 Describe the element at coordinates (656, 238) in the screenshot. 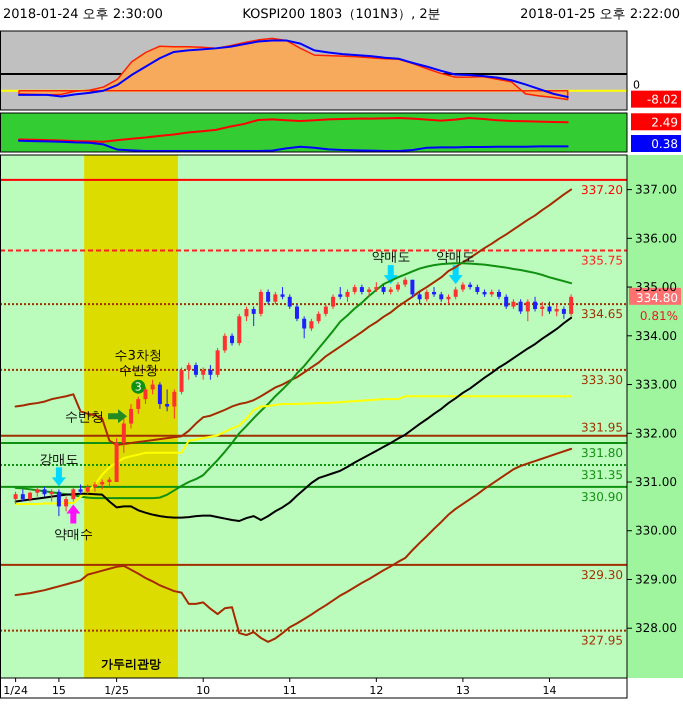

I see `y-tick-label: 336.00` at that location.